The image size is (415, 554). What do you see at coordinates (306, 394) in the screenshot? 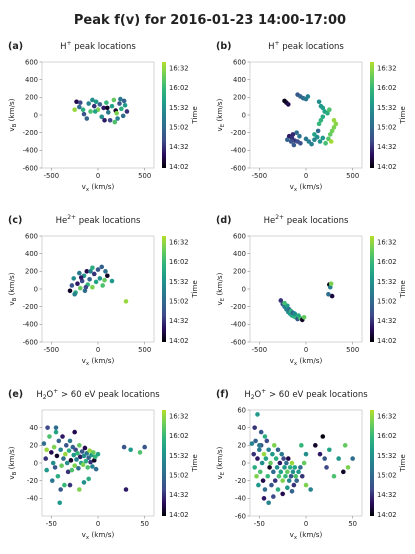
I see `panel-title: H2O+ > 60 eV peak locations` at bounding box center [306, 394].